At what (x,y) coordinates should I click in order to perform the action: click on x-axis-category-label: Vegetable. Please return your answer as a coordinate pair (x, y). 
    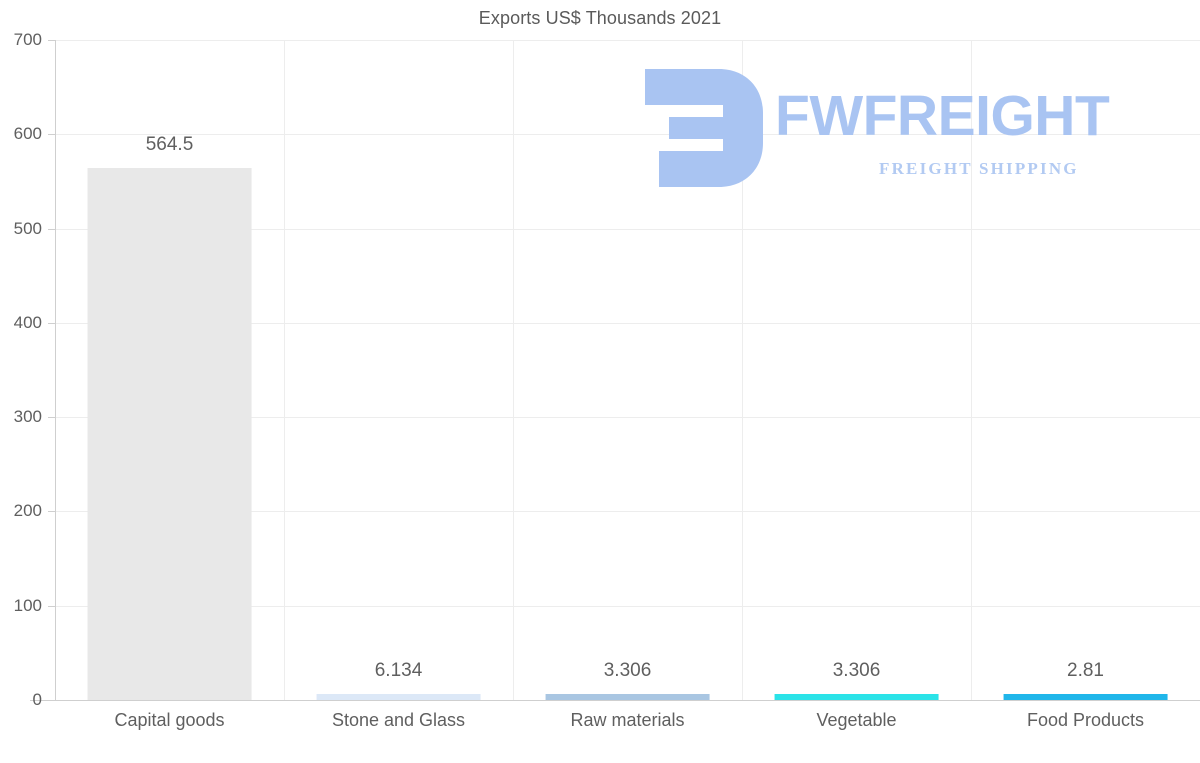
    Looking at the image, I should click on (856, 720).